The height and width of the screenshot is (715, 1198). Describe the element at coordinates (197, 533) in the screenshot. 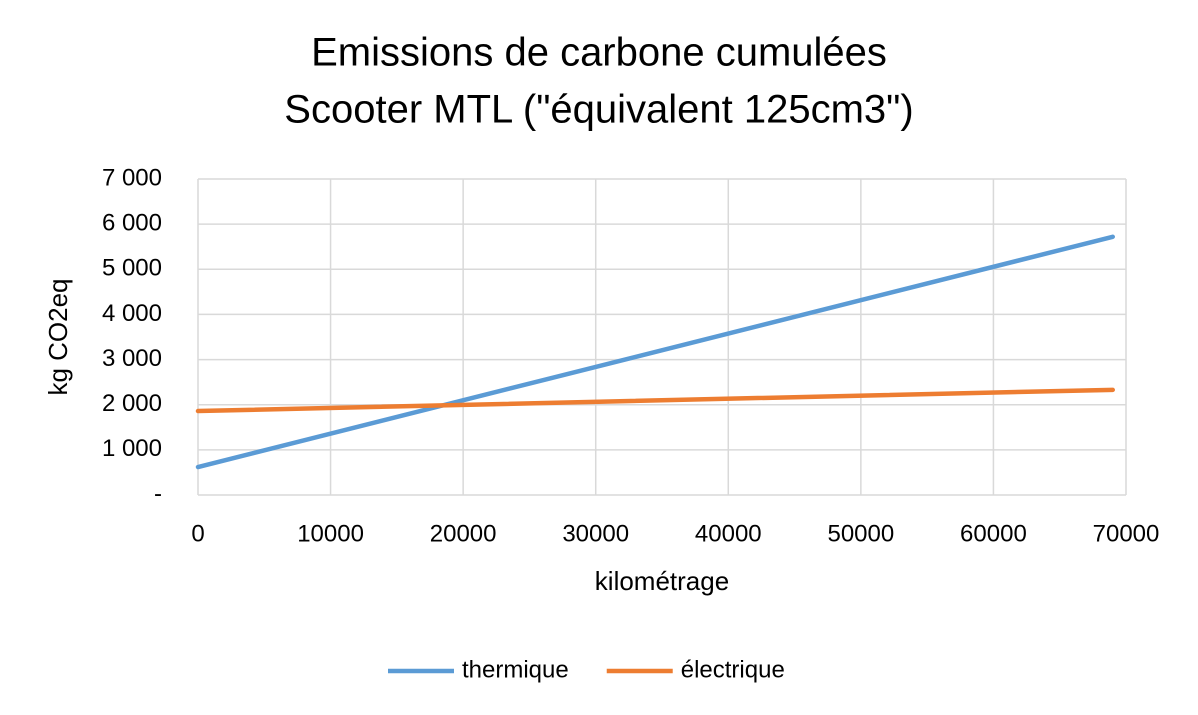

I see `x-tick-label: 0` at that location.